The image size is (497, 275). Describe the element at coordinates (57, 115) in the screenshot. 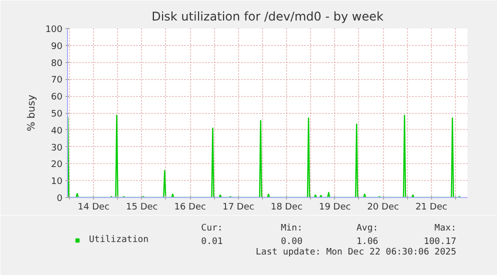

I see `y-tick-label: 50` at that location.